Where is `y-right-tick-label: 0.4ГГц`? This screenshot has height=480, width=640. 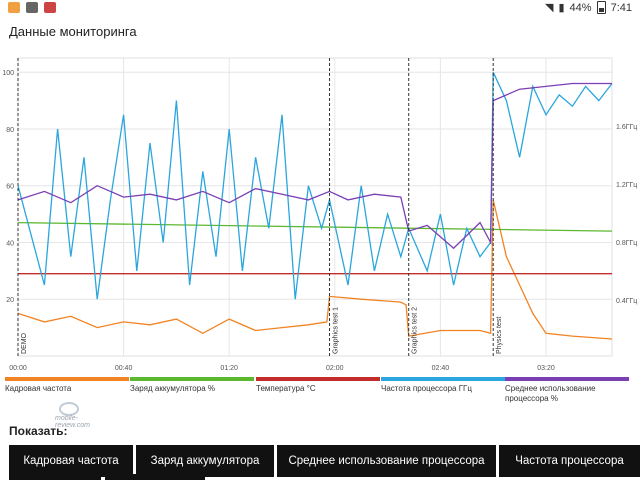 y-right-tick-label: 0.4ГГц is located at coordinates (626, 301).